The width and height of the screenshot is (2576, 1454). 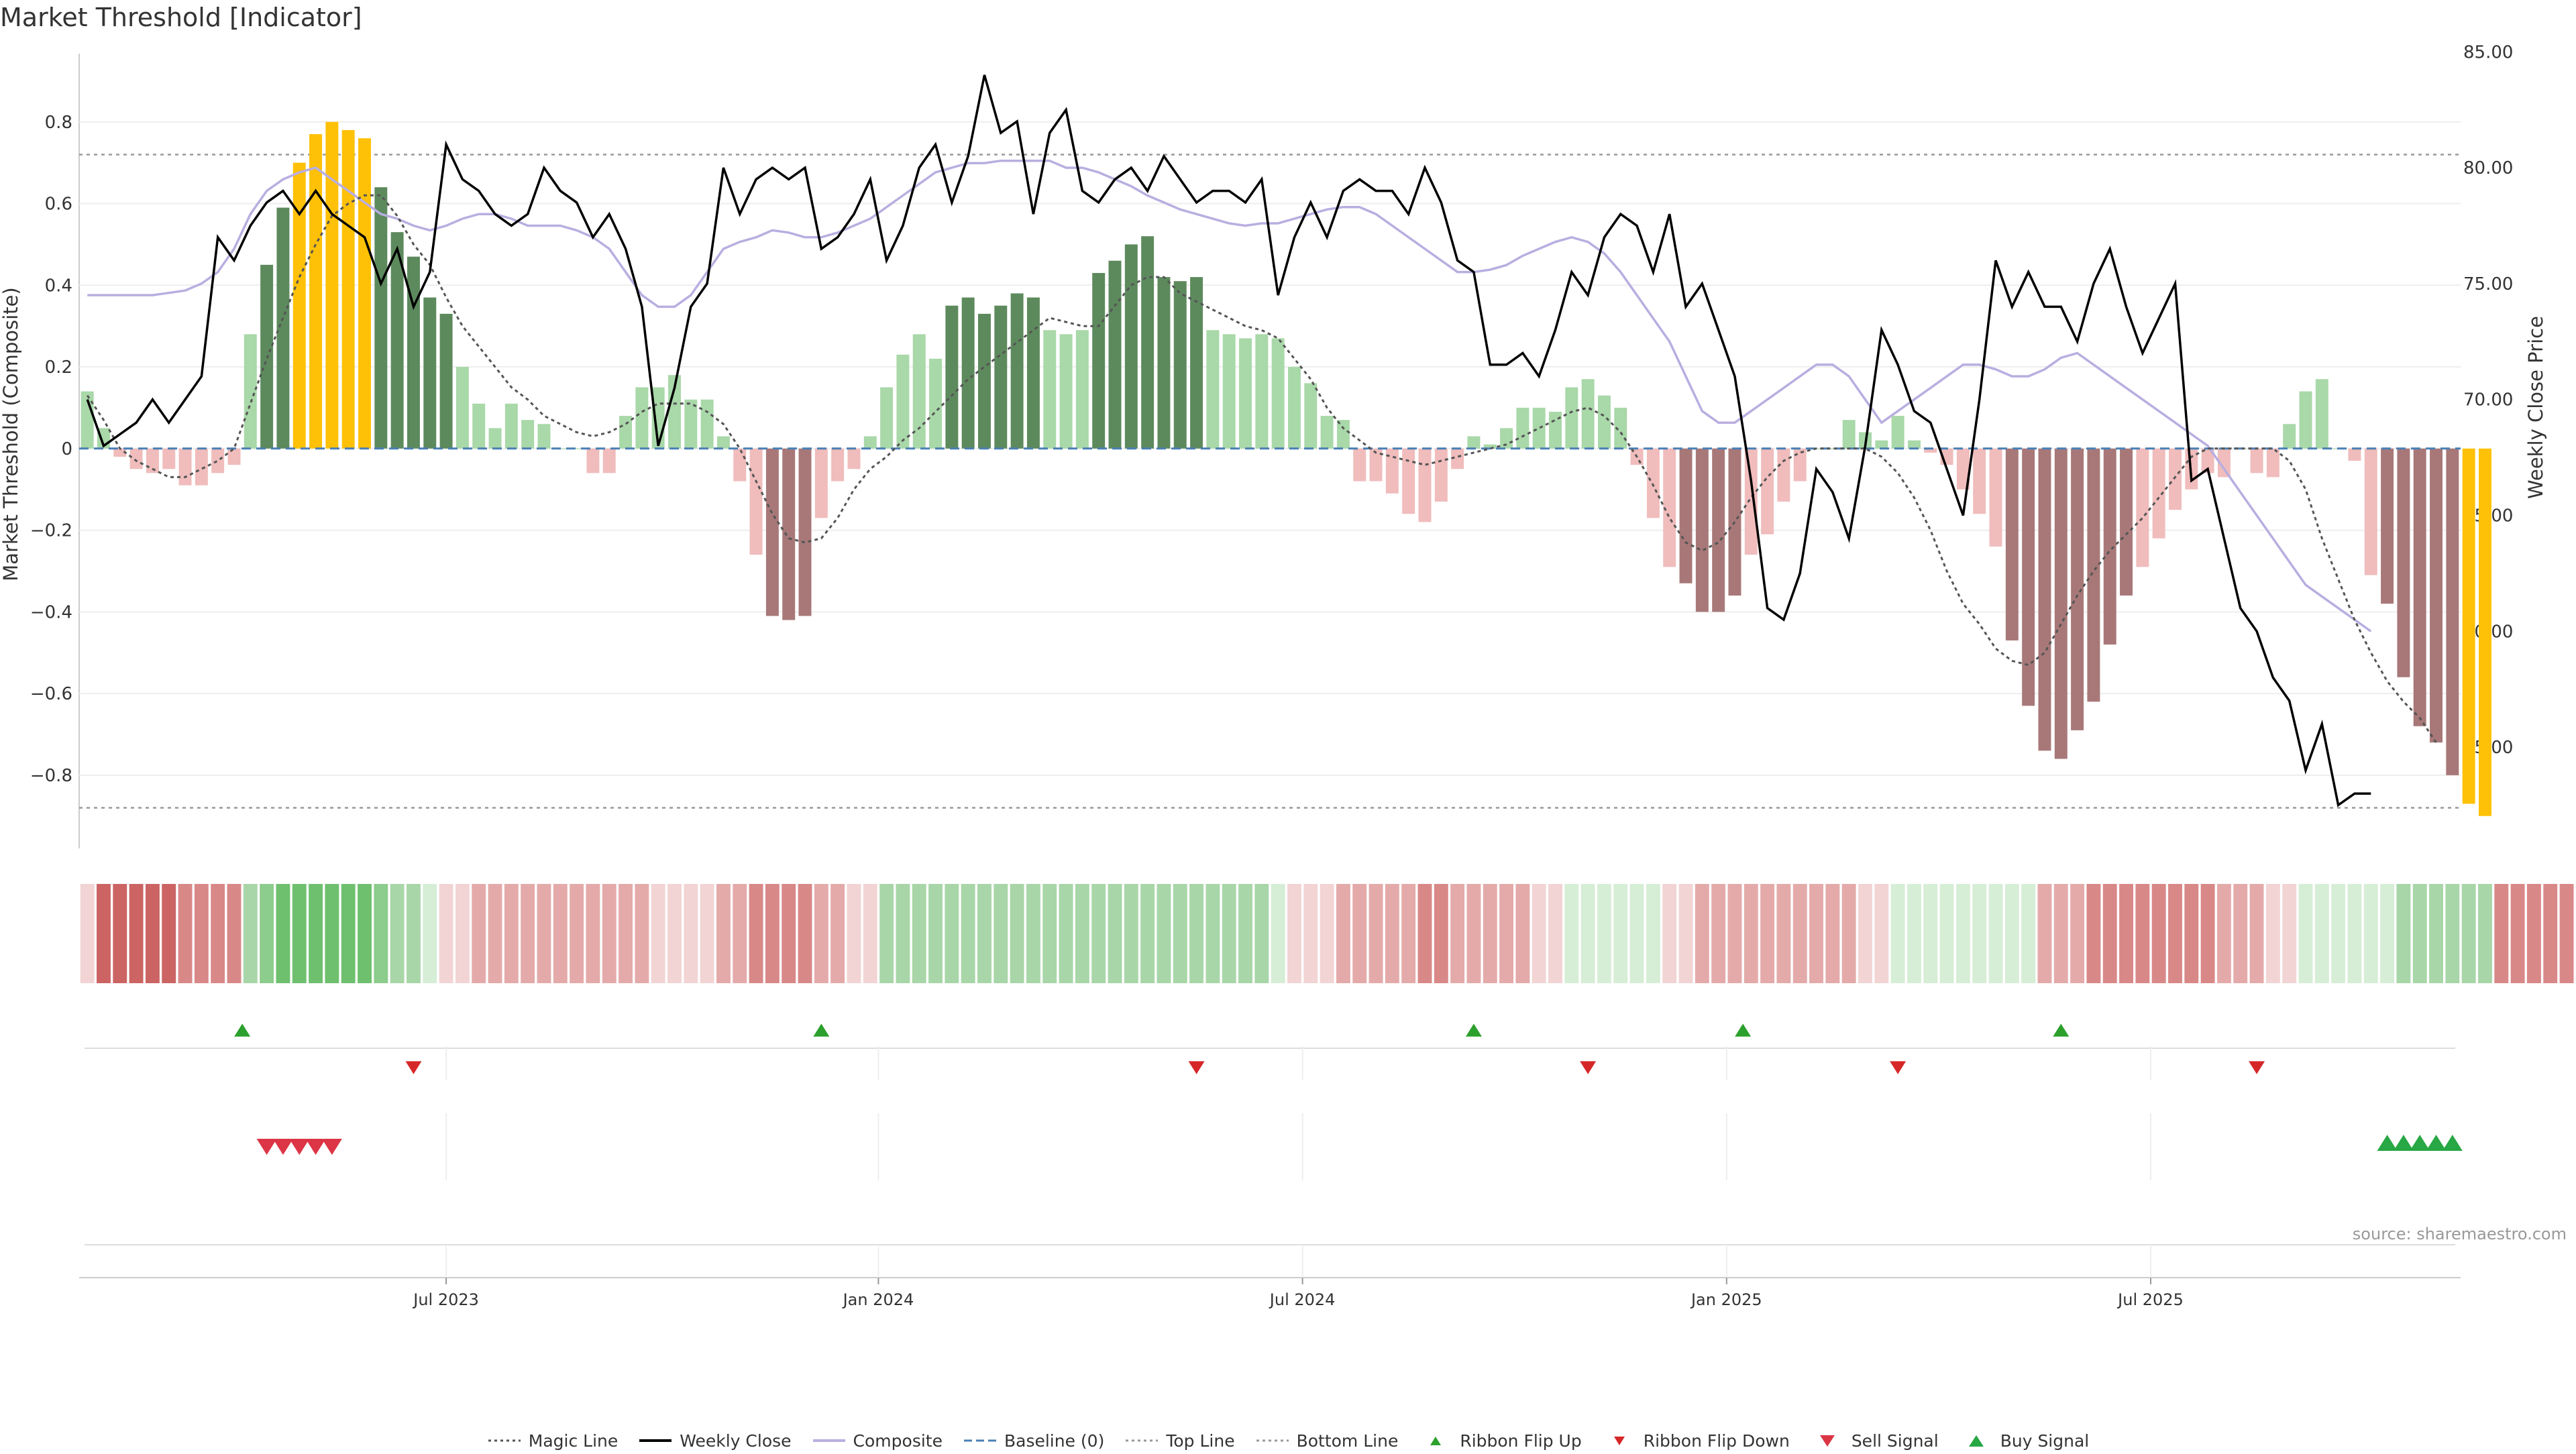 What do you see at coordinates (735, 1441) in the screenshot?
I see `legend-label: Weekly Close` at bounding box center [735, 1441].